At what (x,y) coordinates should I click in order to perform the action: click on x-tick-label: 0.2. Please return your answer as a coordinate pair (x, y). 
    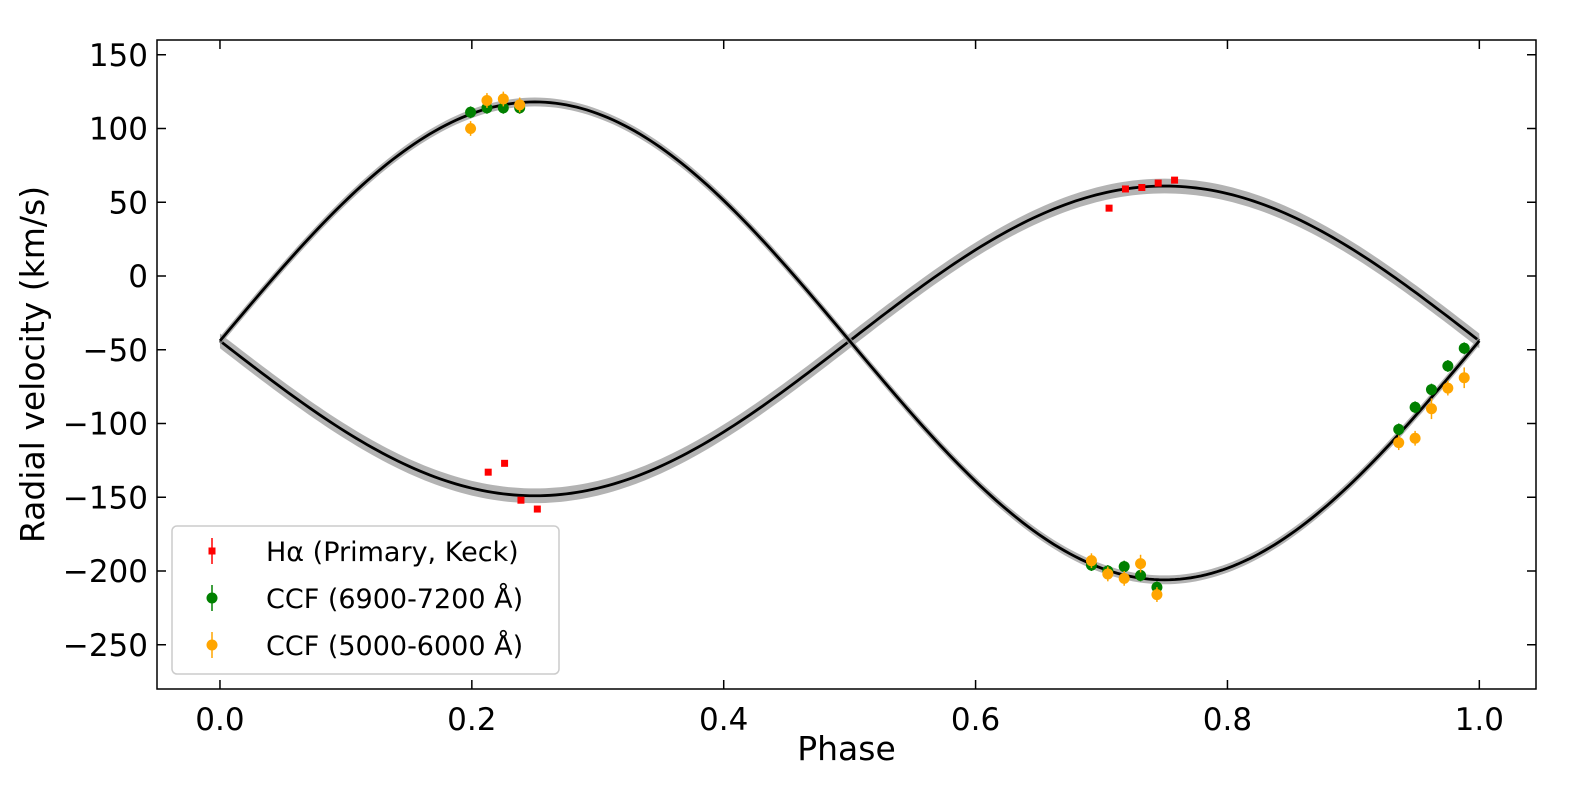
    Looking at the image, I should click on (471, 720).